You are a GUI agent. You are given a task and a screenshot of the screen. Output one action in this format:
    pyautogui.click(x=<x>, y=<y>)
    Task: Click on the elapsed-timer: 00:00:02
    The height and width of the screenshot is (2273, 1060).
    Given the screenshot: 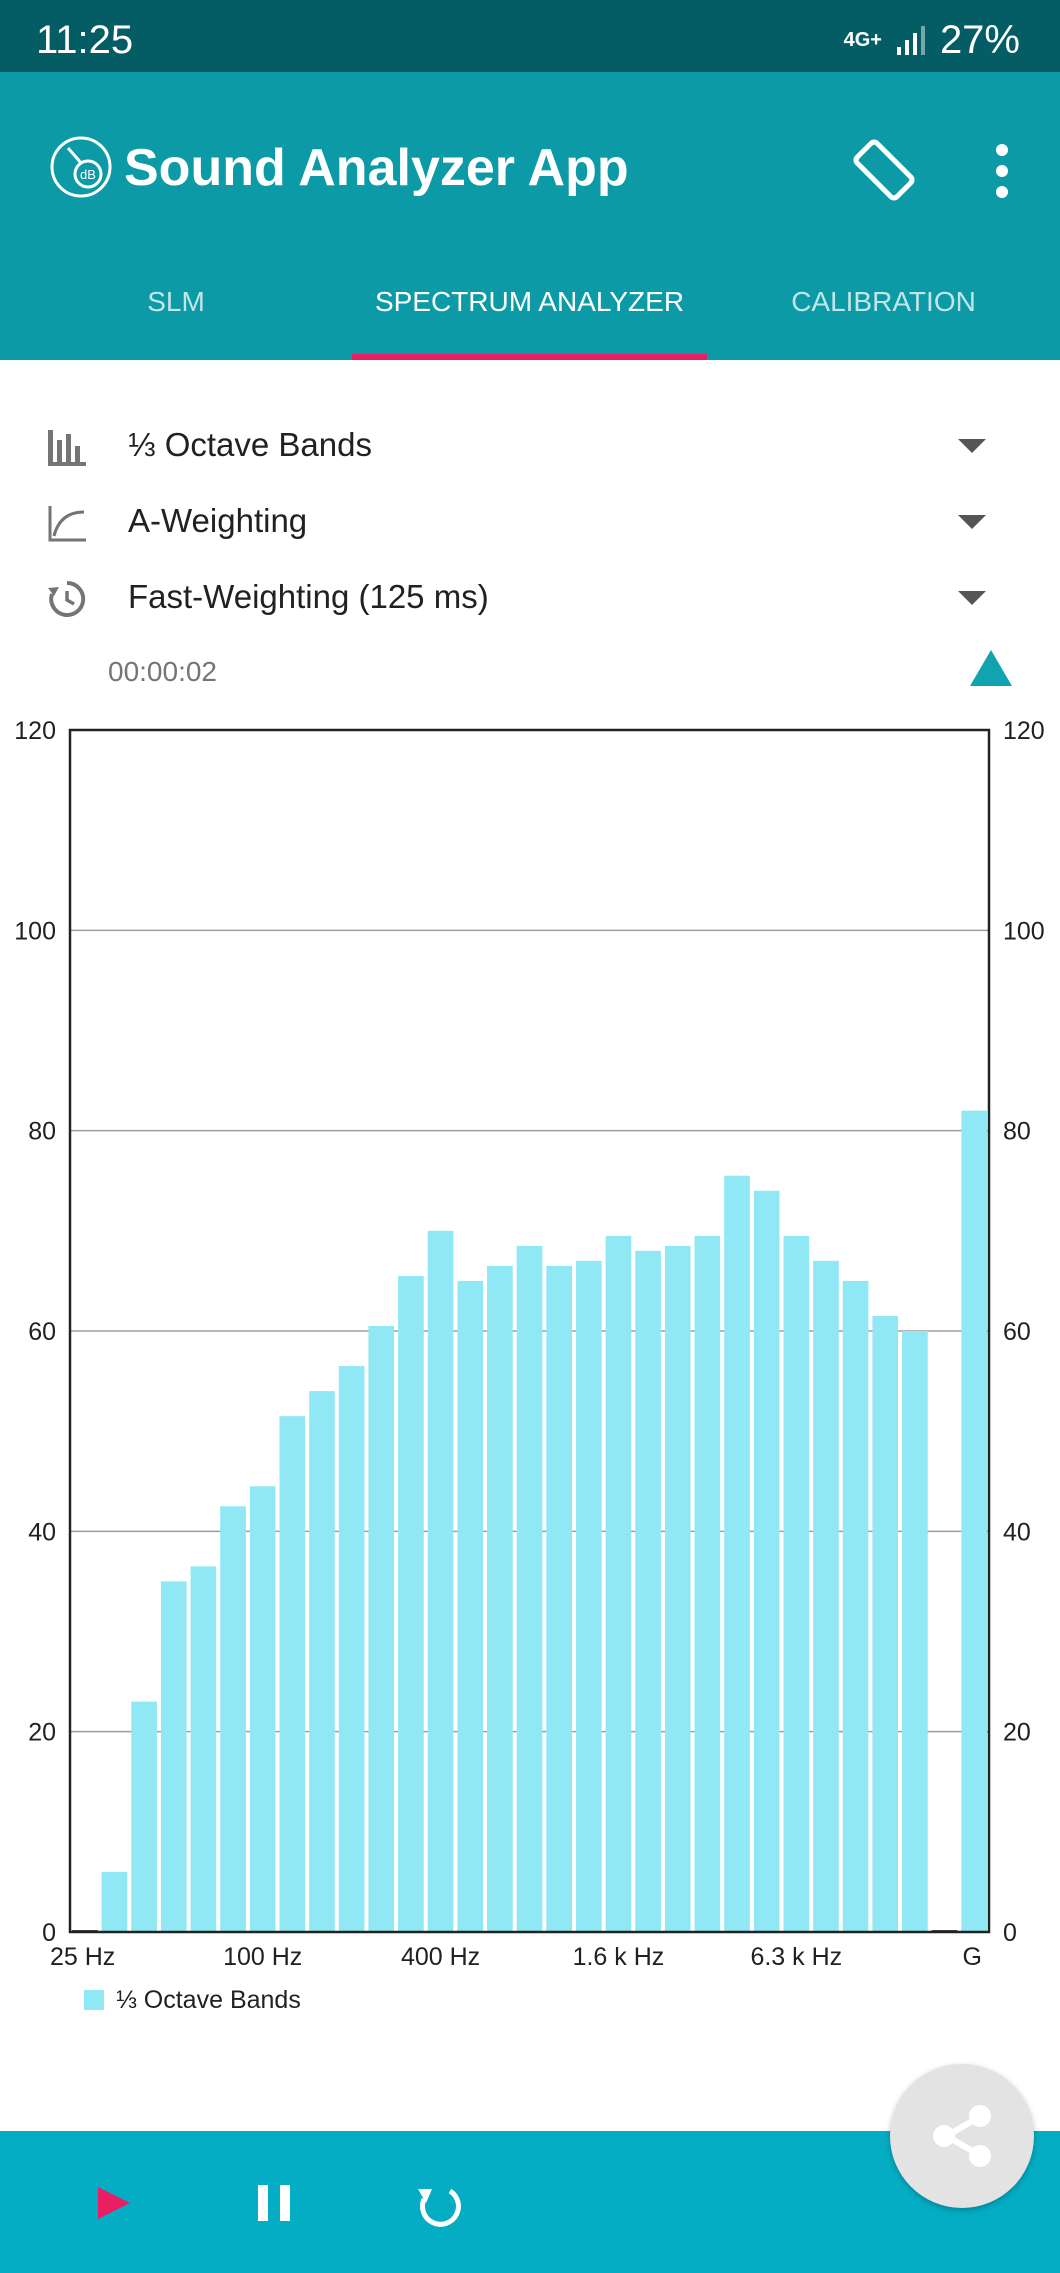 What is the action you would take?
    pyautogui.click(x=162, y=671)
    